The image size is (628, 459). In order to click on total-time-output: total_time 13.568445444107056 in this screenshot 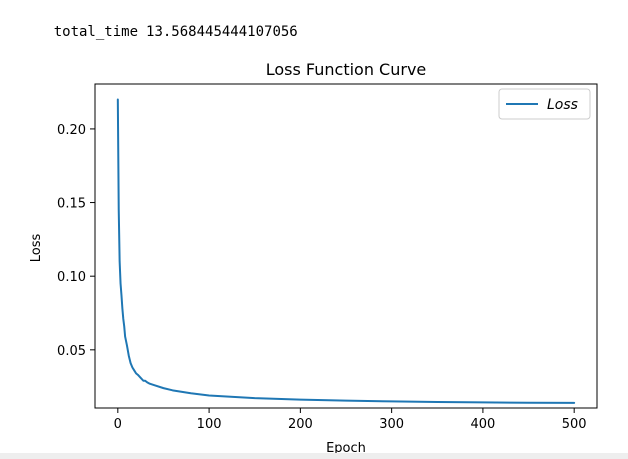, I will do `click(159, 32)`.